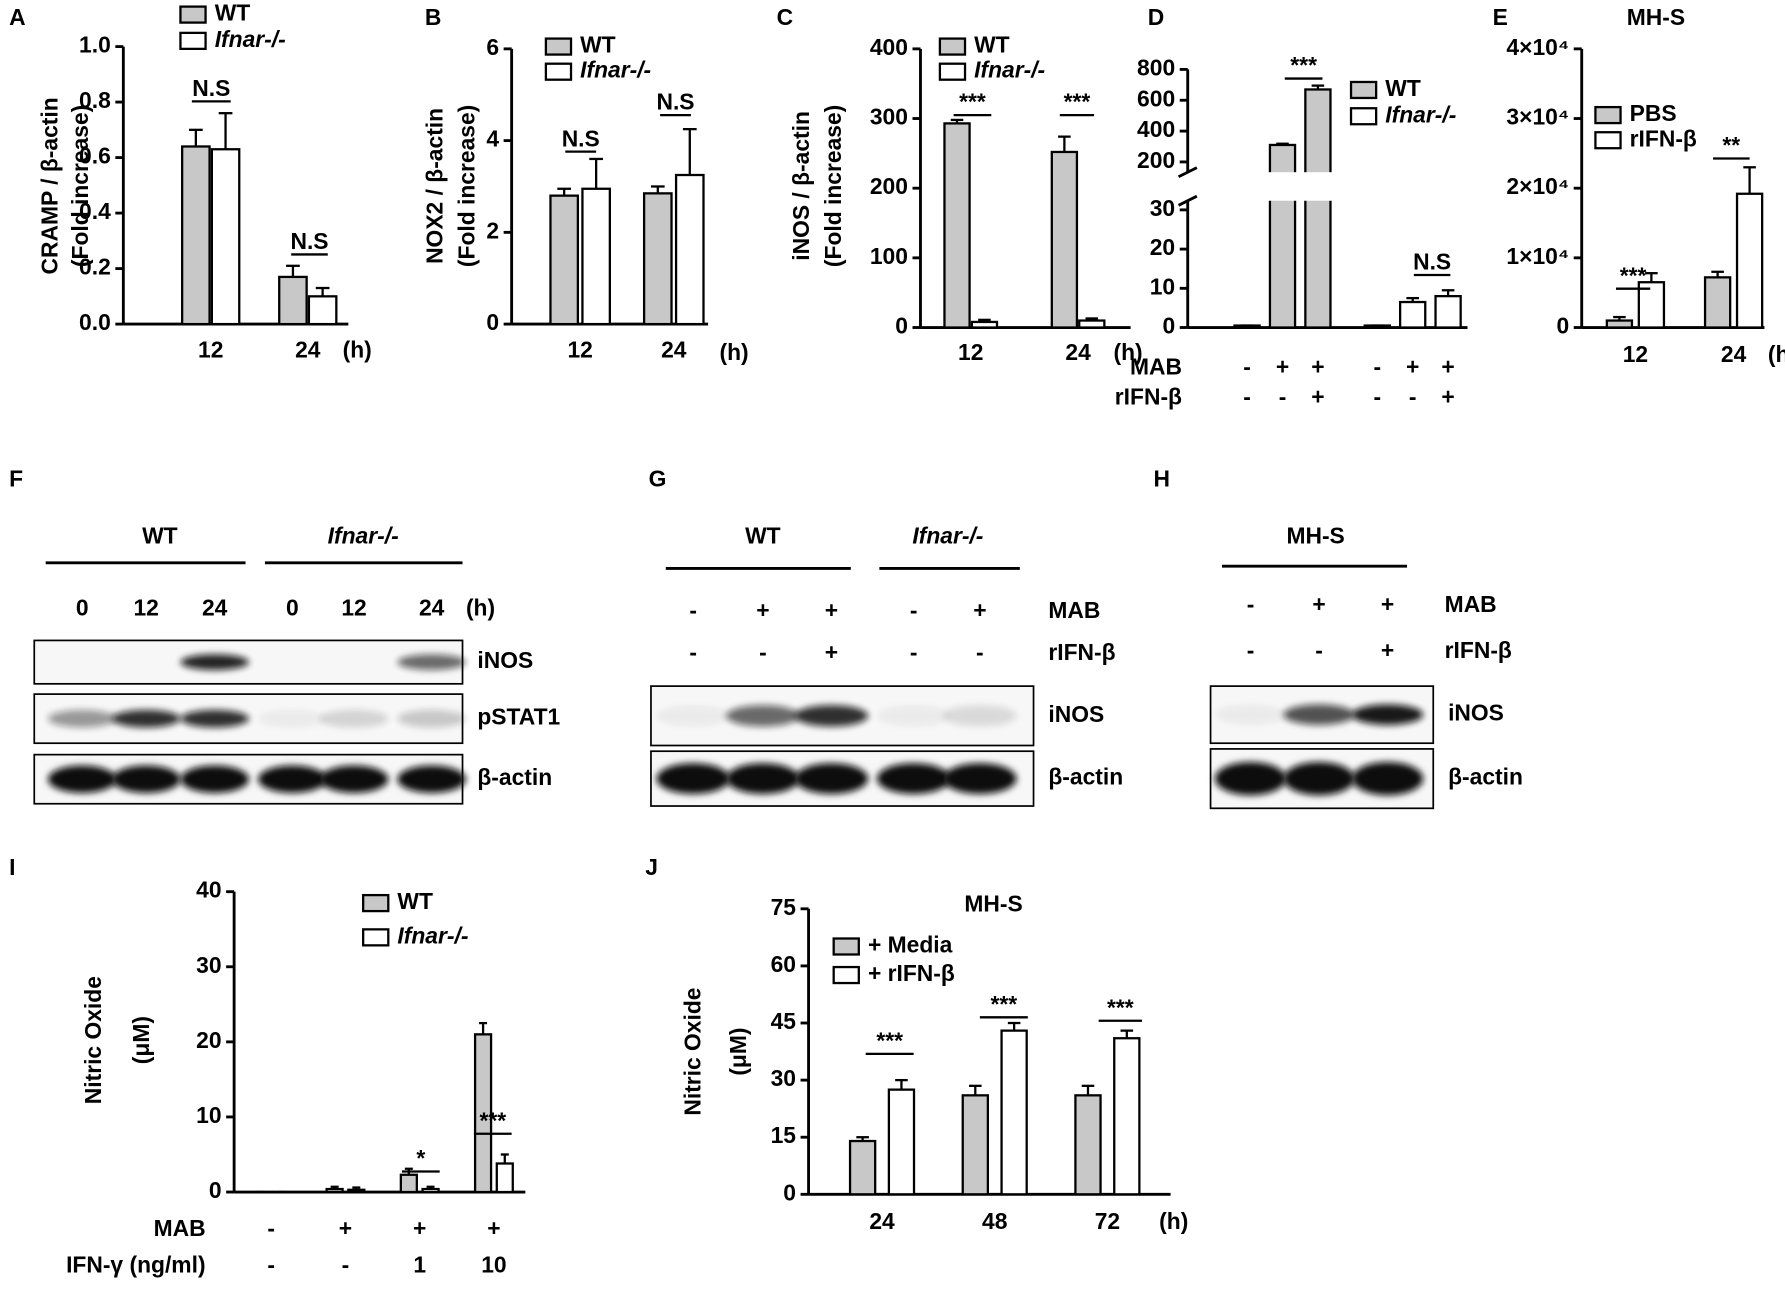 Image resolution: width=1785 pixels, height=1290 pixels. Describe the element at coordinates (514, 777) in the screenshot. I see `row-label: β-actin` at that location.